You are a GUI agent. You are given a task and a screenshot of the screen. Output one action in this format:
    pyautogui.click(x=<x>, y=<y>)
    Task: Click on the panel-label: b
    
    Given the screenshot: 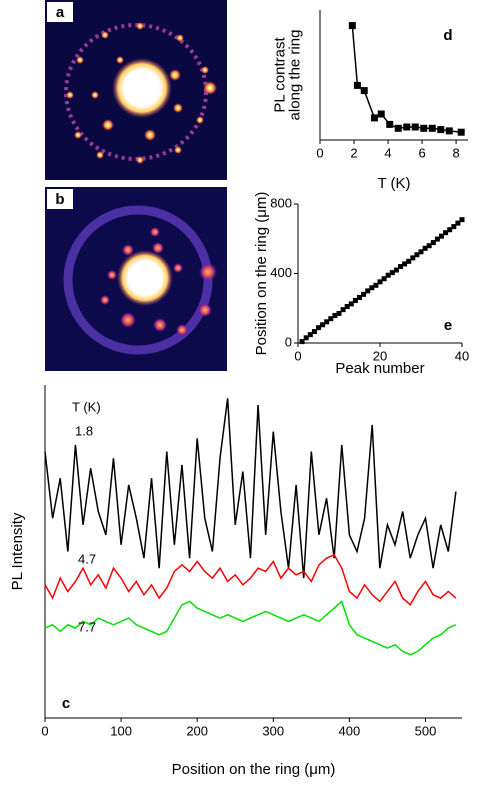 What is the action you would take?
    pyautogui.click(x=59, y=199)
    